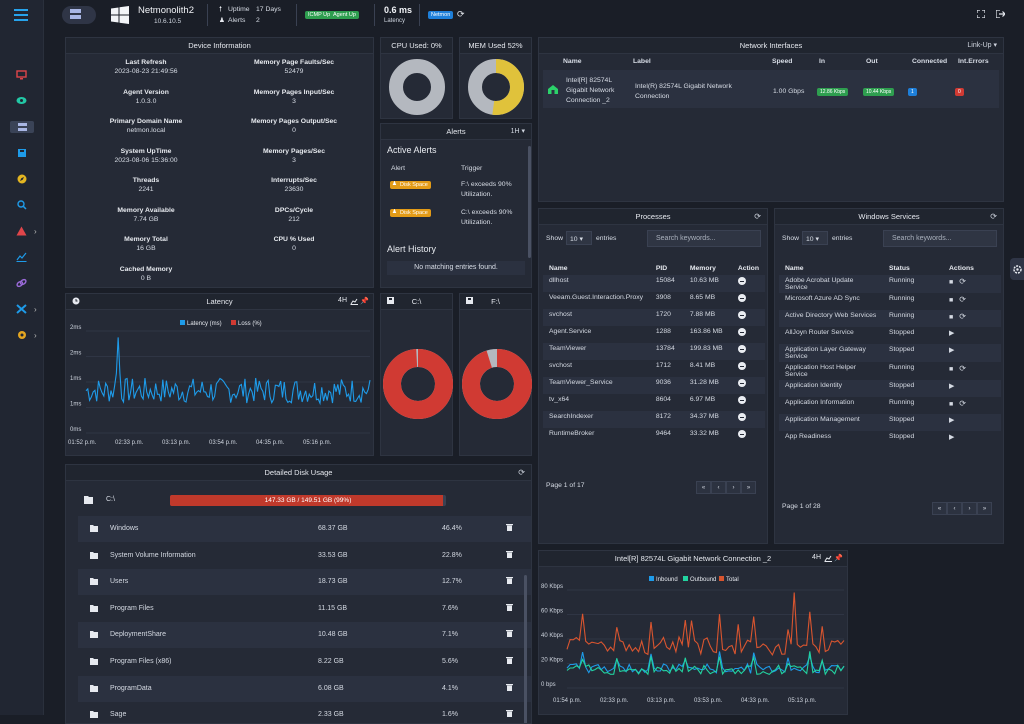  Describe the element at coordinates (21, 204) in the screenshot. I see `search-icon` at that location.